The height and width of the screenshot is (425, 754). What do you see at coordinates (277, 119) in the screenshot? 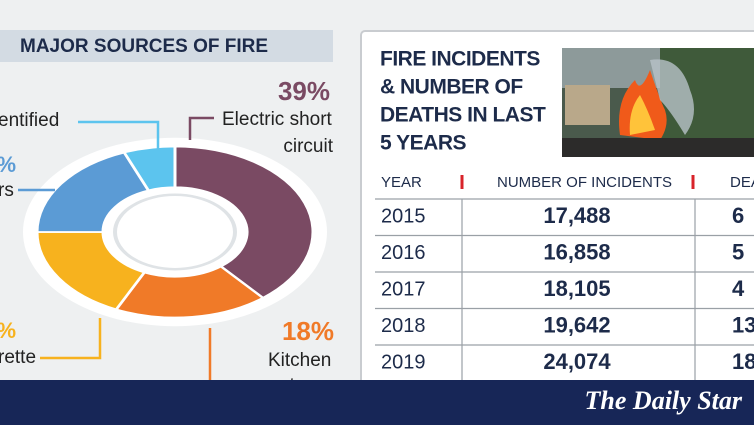
I see `category-label: Electric short` at bounding box center [277, 119].